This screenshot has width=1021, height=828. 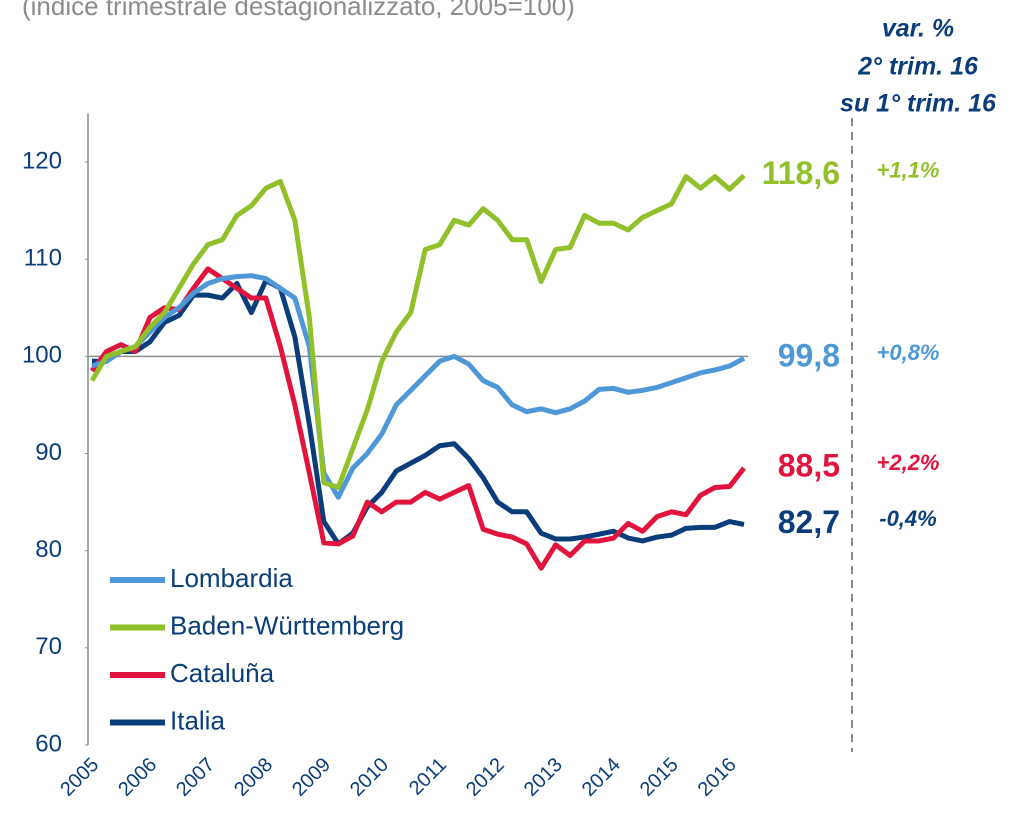 What do you see at coordinates (48, 646) in the screenshot?
I see `y-tick-label: 70` at bounding box center [48, 646].